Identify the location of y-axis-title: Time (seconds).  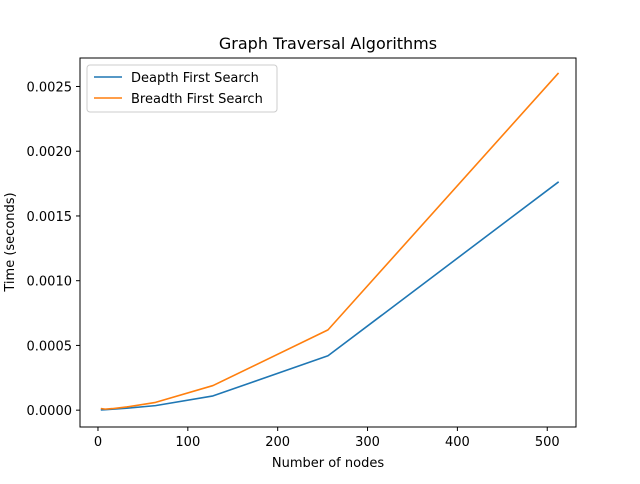
(10, 242).